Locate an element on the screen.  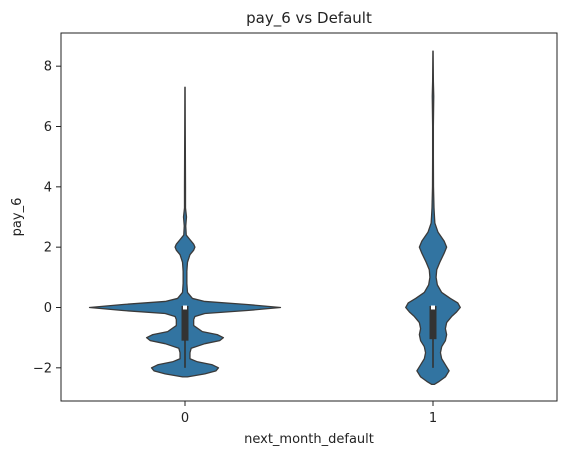
y-tick-label: 6 is located at coordinates (48, 127).